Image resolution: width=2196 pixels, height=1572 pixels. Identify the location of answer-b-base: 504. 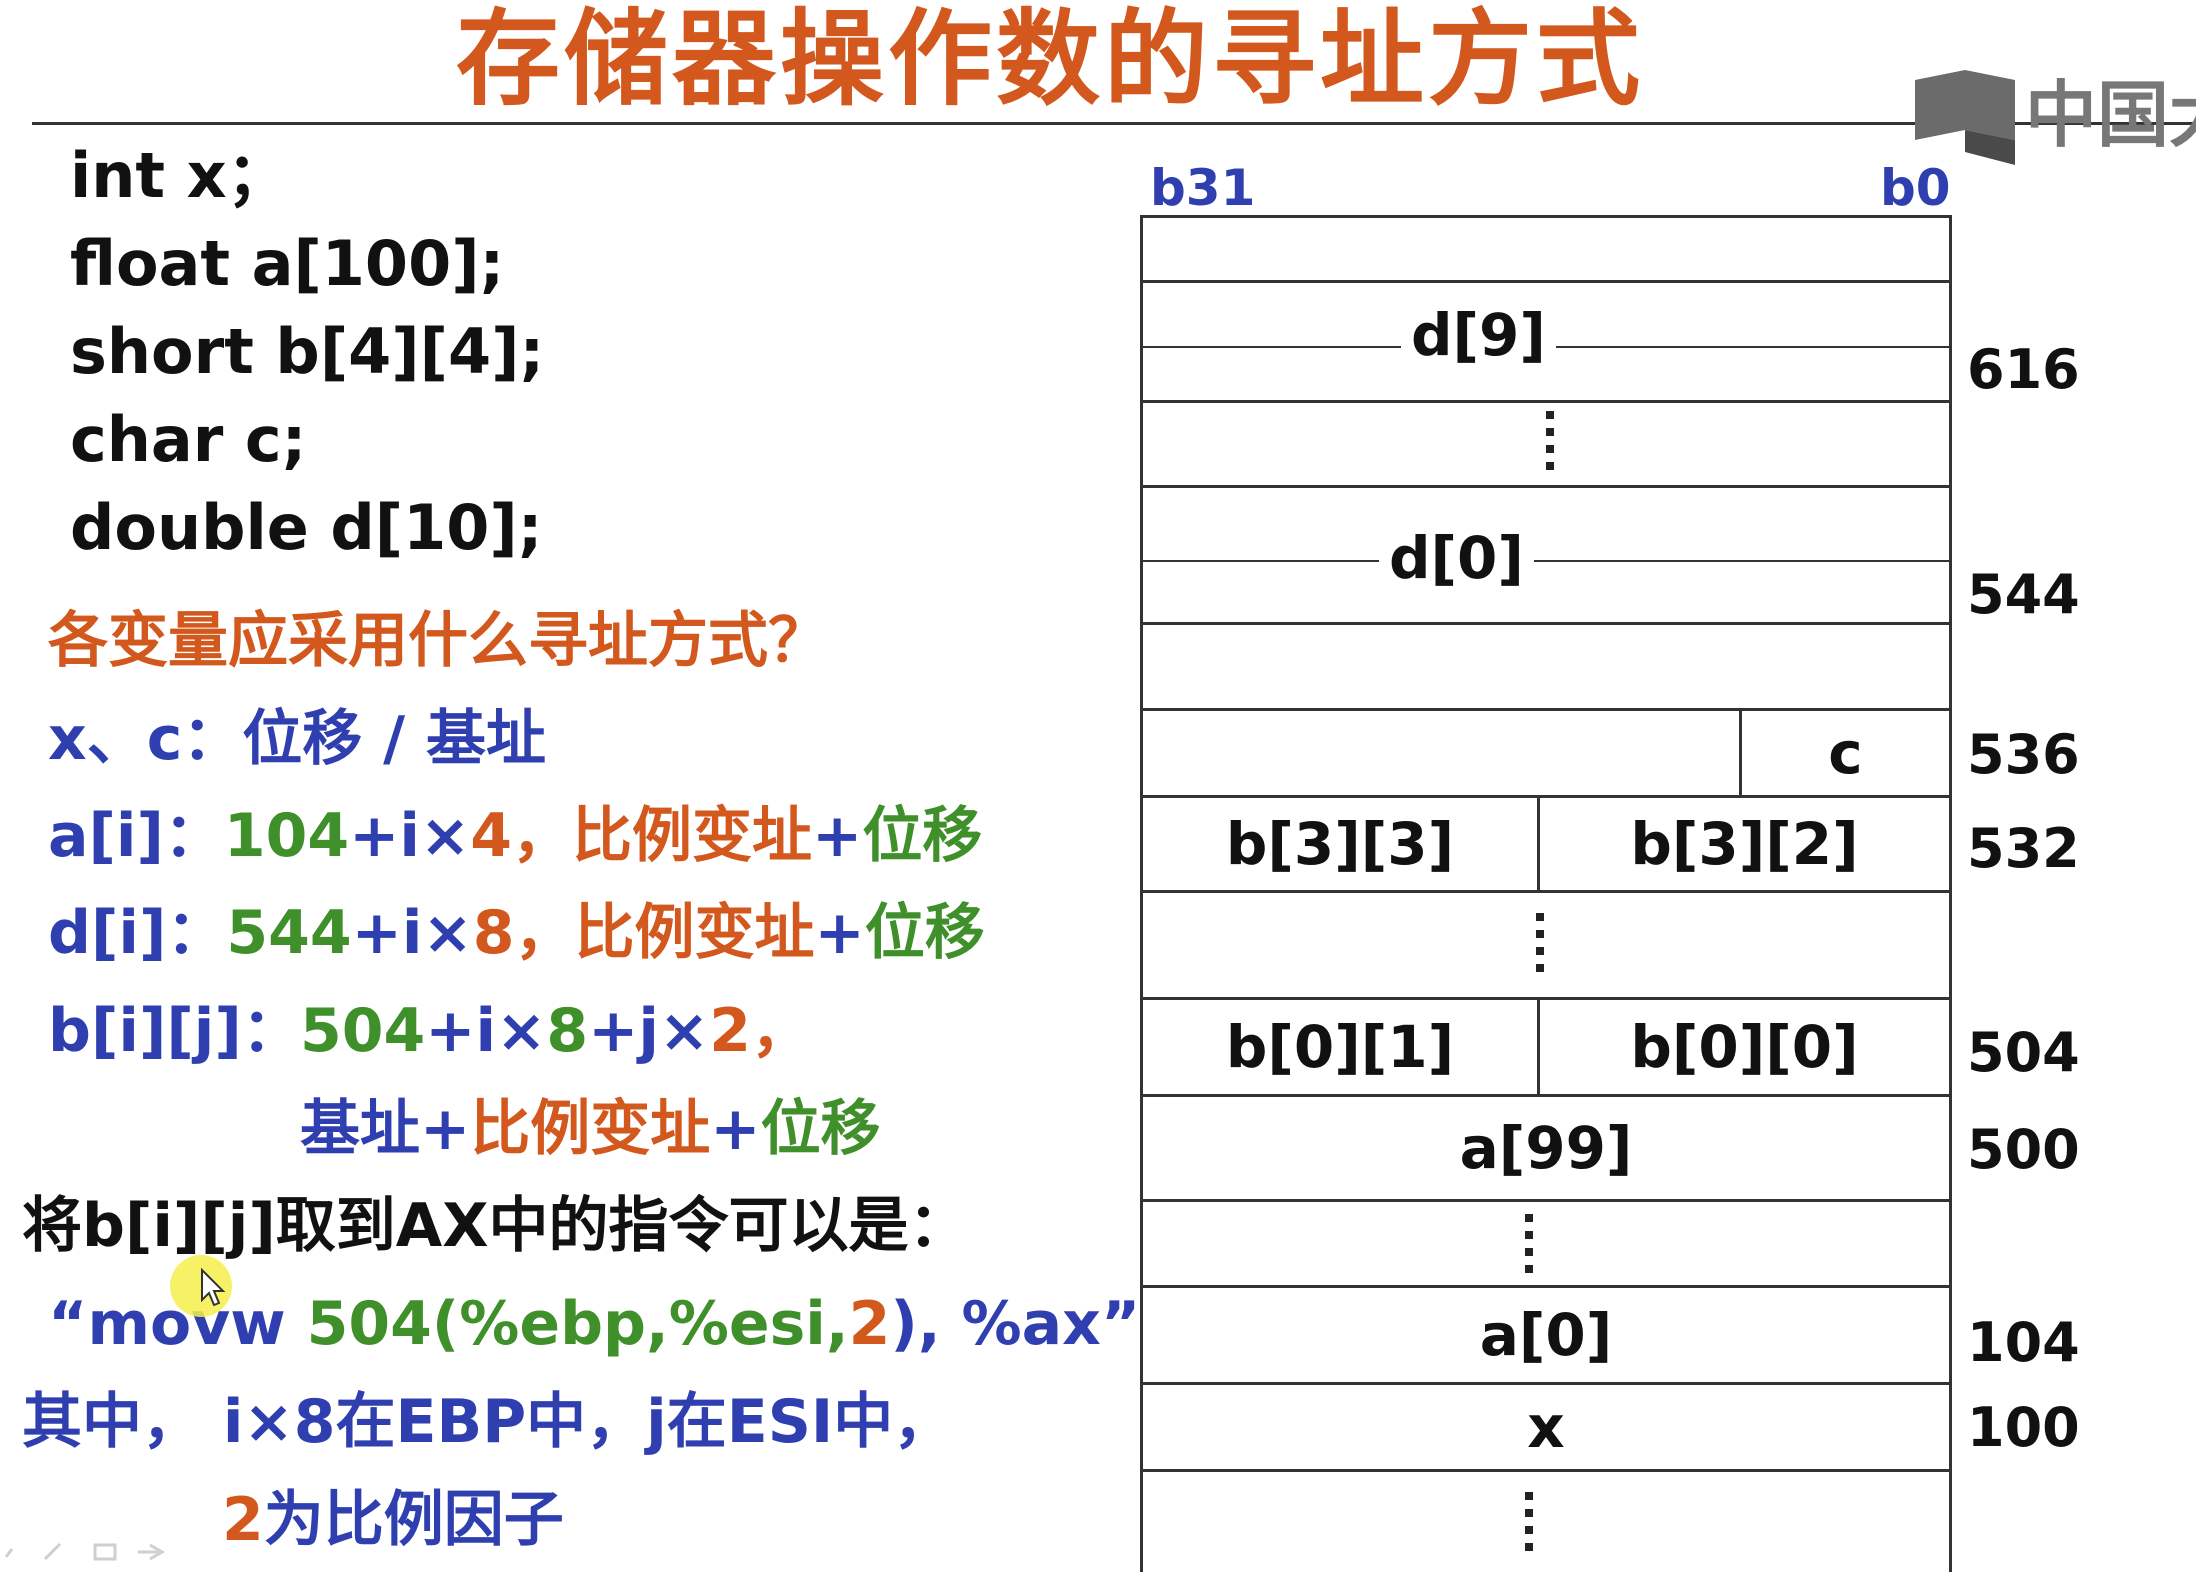
(363, 1031).